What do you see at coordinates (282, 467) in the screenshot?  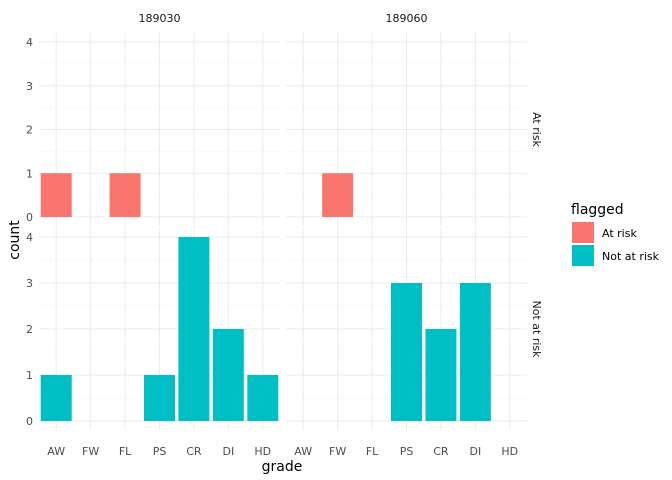 I see `x-axis-title: grade` at bounding box center [282, 467].